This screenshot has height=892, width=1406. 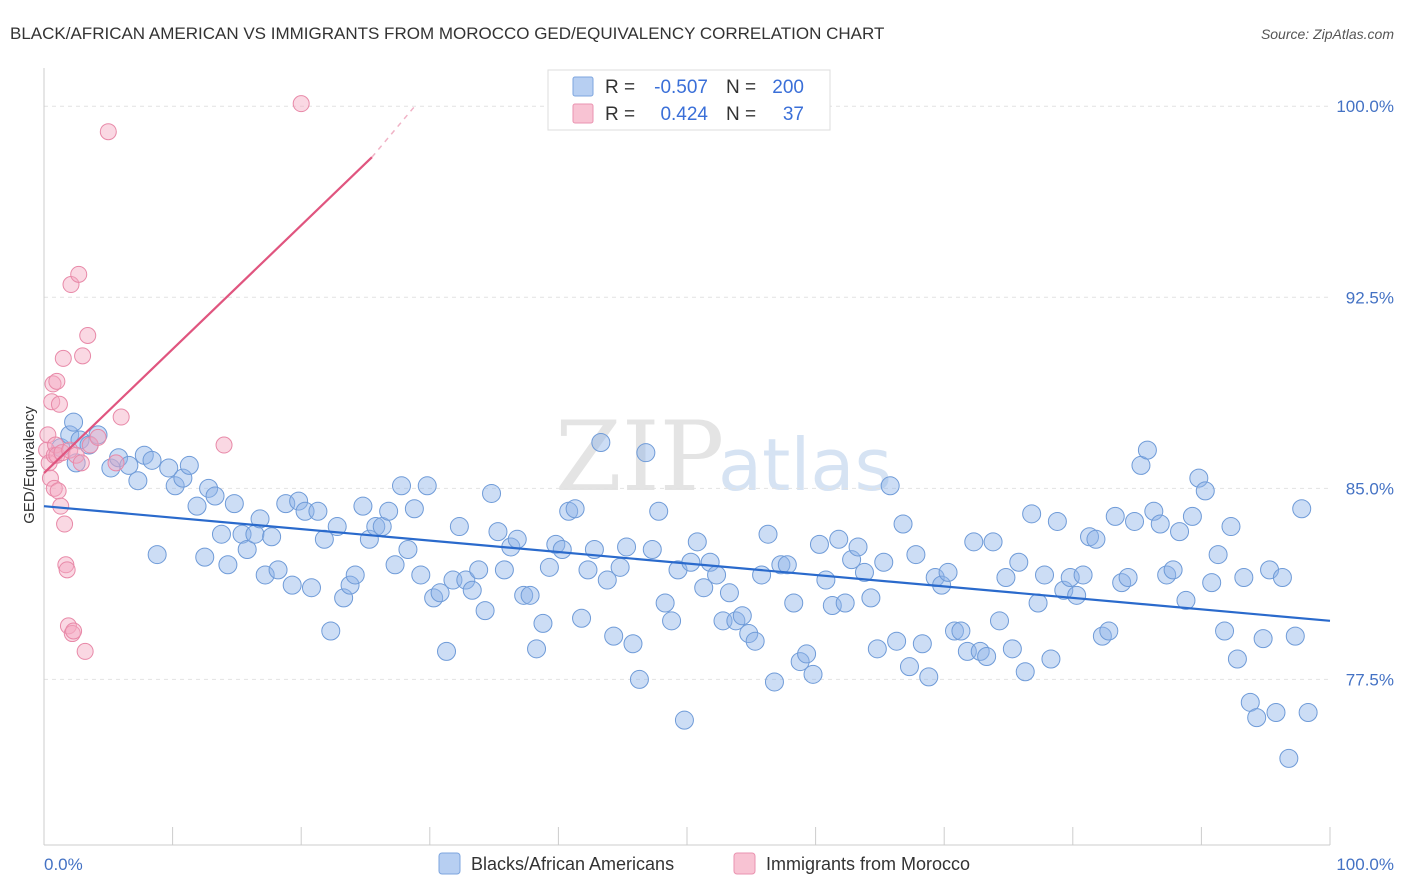 I want to click on watermark-zip: ZIP, so click(x=639, y=457).